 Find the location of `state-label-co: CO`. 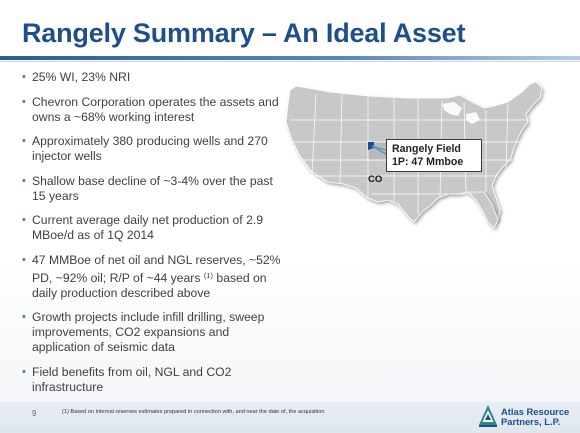

state-label-co: CO is located at coordinates (375, 179).